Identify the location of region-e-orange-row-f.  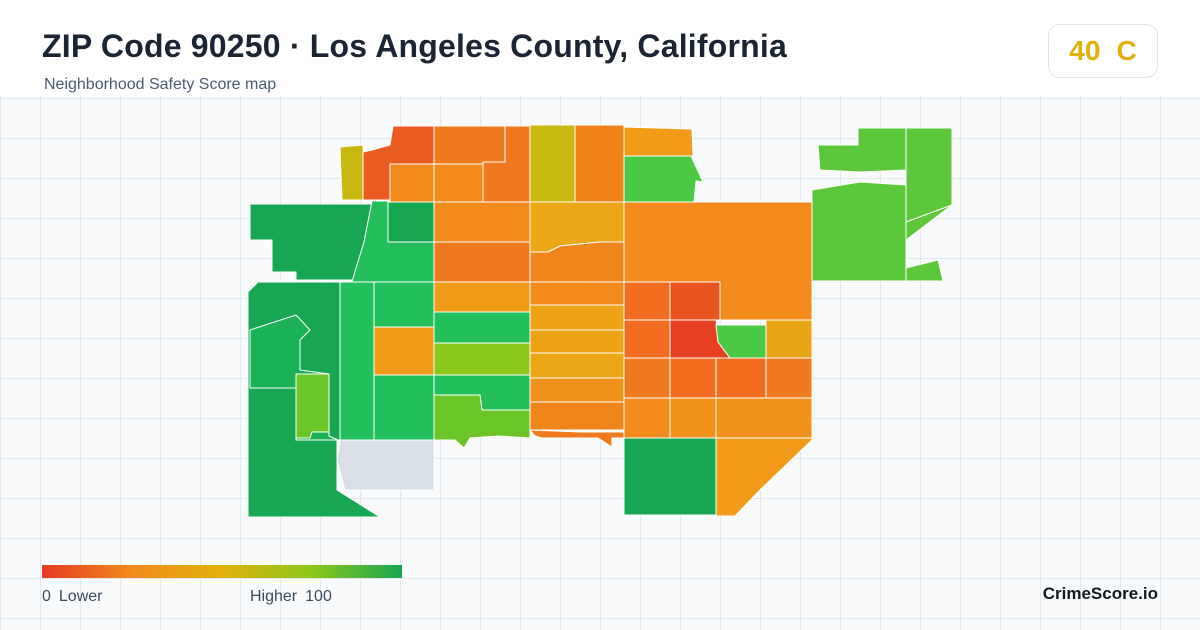
(647, 418).